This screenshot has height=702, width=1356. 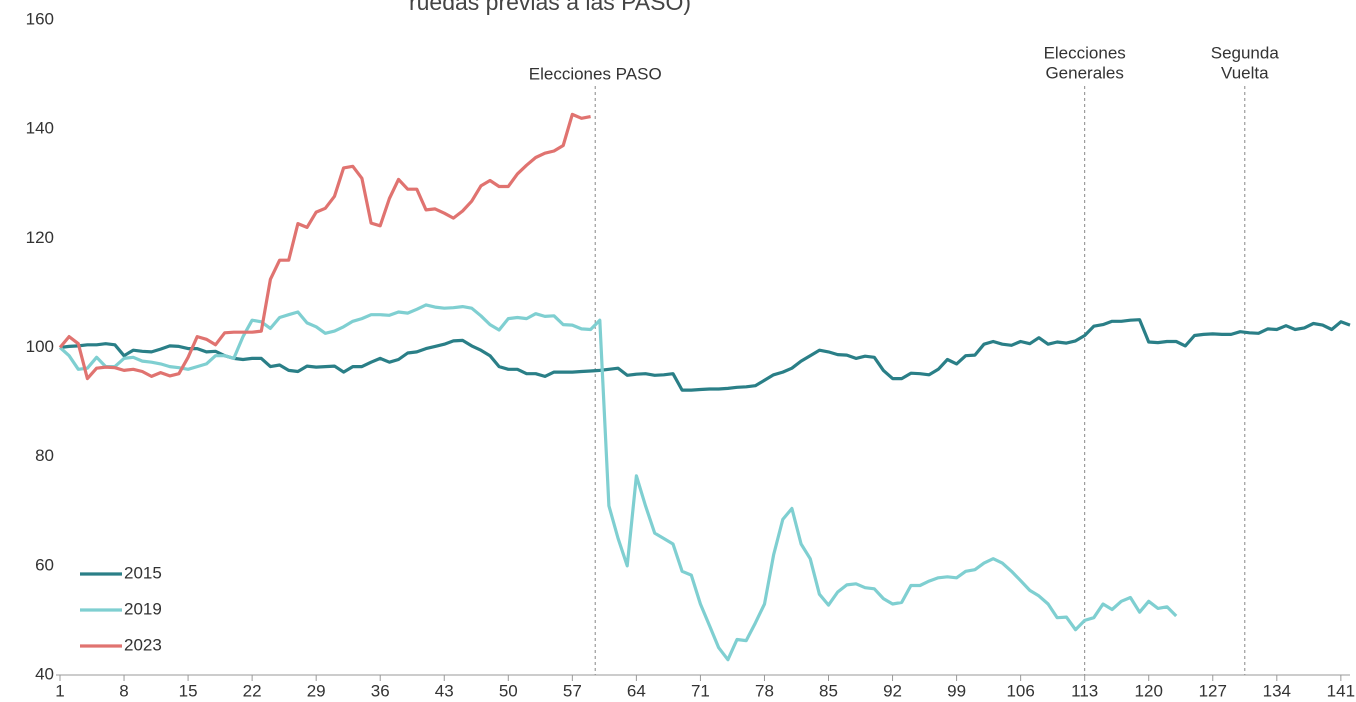 What do you see at coordinates (1213, 690) in the screenshot?
I see `x-tick-label: 127` at bounding box center [1213, 690].